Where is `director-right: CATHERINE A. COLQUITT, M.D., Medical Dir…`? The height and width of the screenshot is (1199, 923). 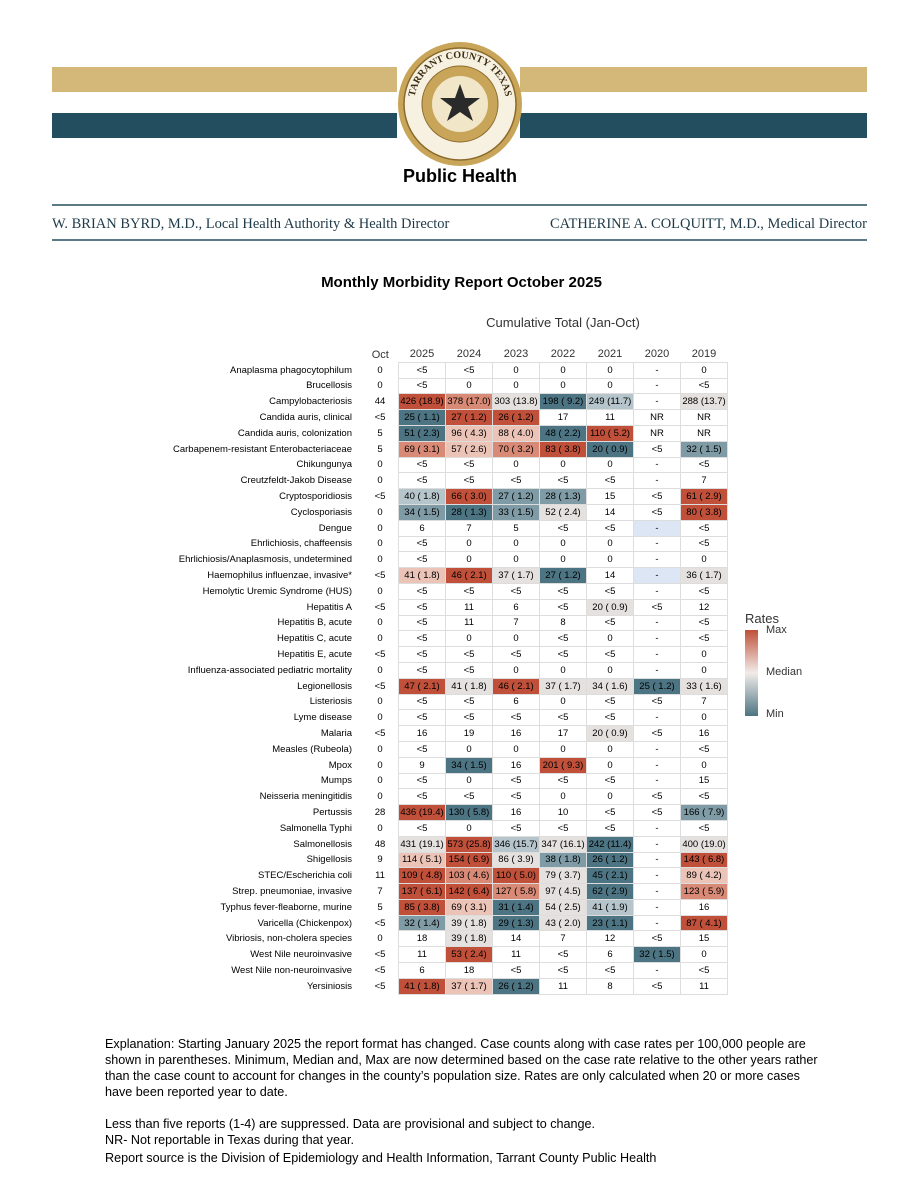
director-right: CATHERINE A. COLQUITT, M.D., Medical Dir… is located at coordinates (708, 224).